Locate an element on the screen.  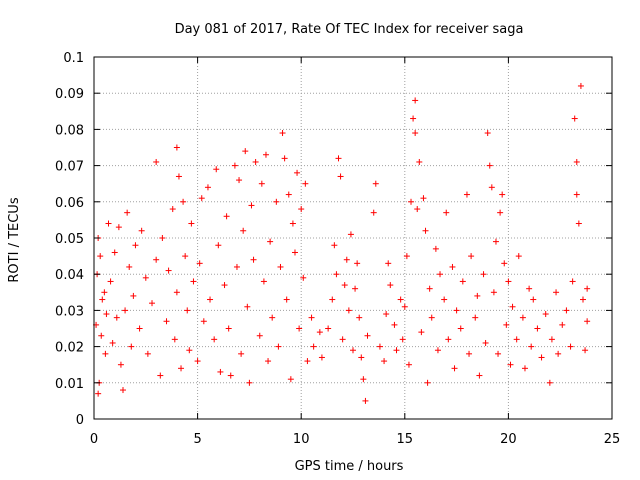
y-tick-label: 0.01 is located at coordinates (69, 384).